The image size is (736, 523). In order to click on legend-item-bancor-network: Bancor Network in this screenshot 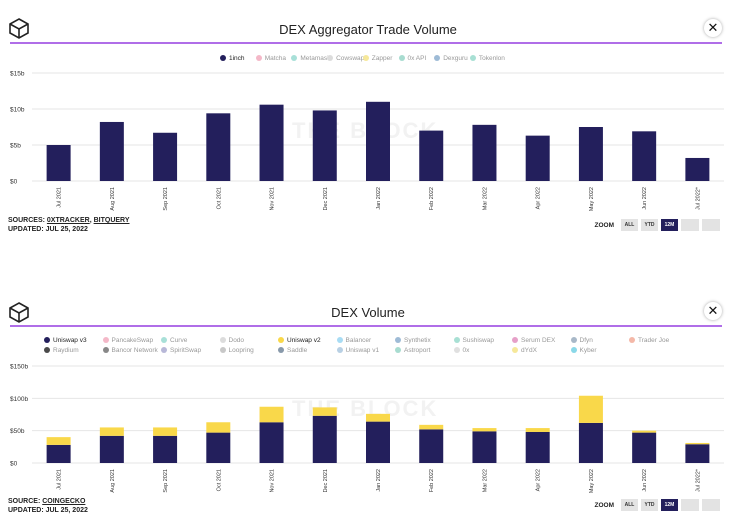, I will do `click(130, 350)`.